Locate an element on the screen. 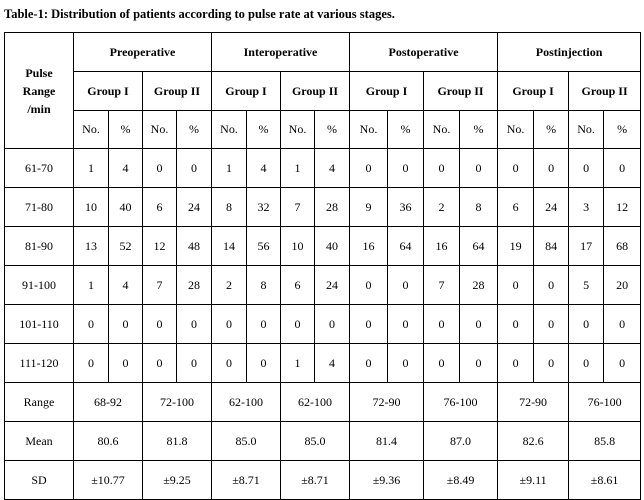 The image size is (644, 500). stage-header-interoperative: Interoperative is located at coordinates (280, 52).